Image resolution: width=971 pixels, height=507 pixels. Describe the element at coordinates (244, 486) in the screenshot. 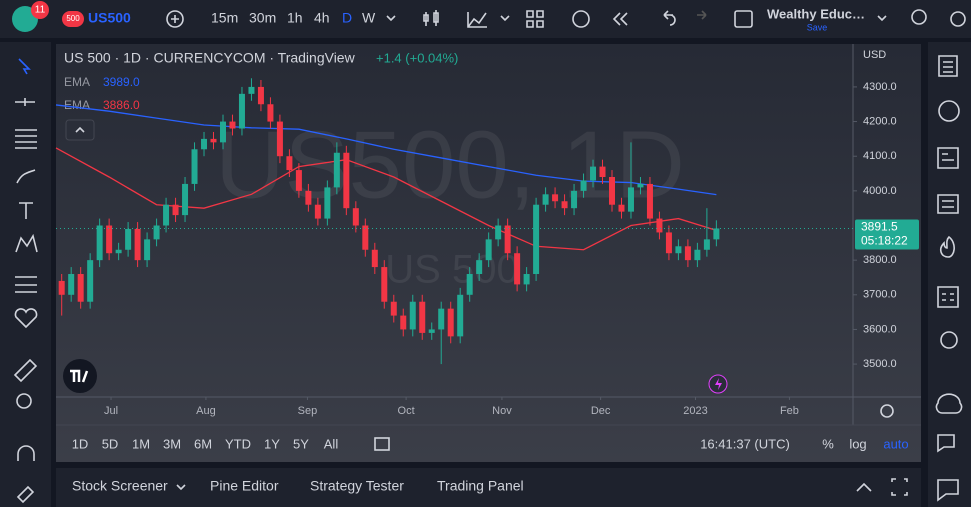

I see `panel-tab: Pine Editor` at that location.